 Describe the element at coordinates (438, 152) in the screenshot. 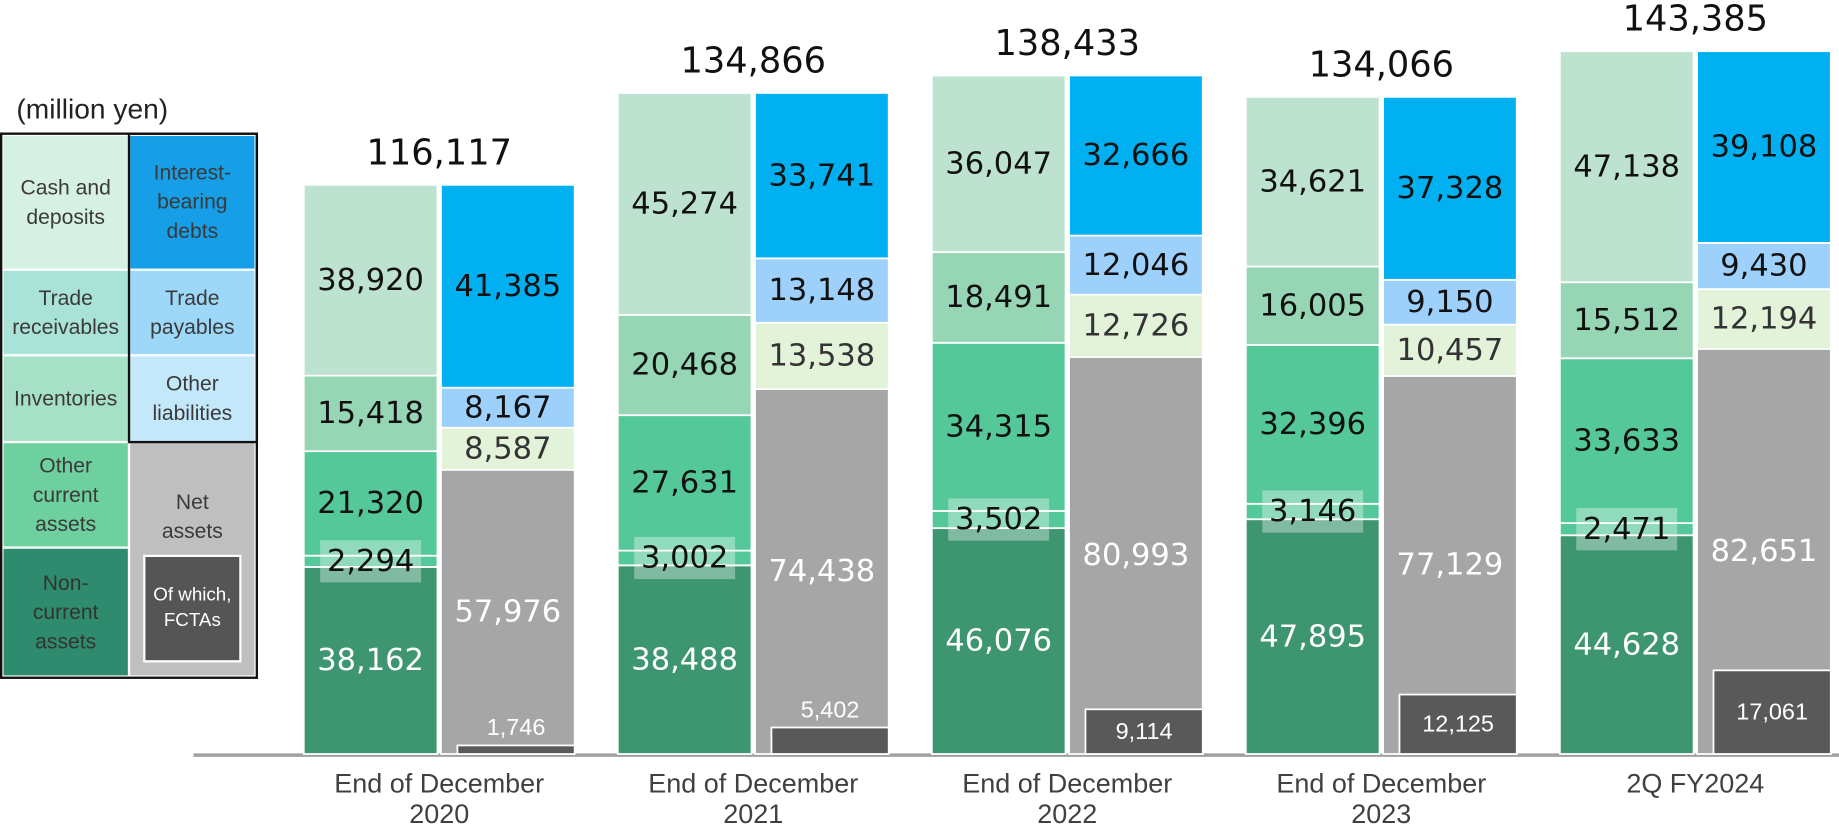

I see `total-label: 116,117` at that location.